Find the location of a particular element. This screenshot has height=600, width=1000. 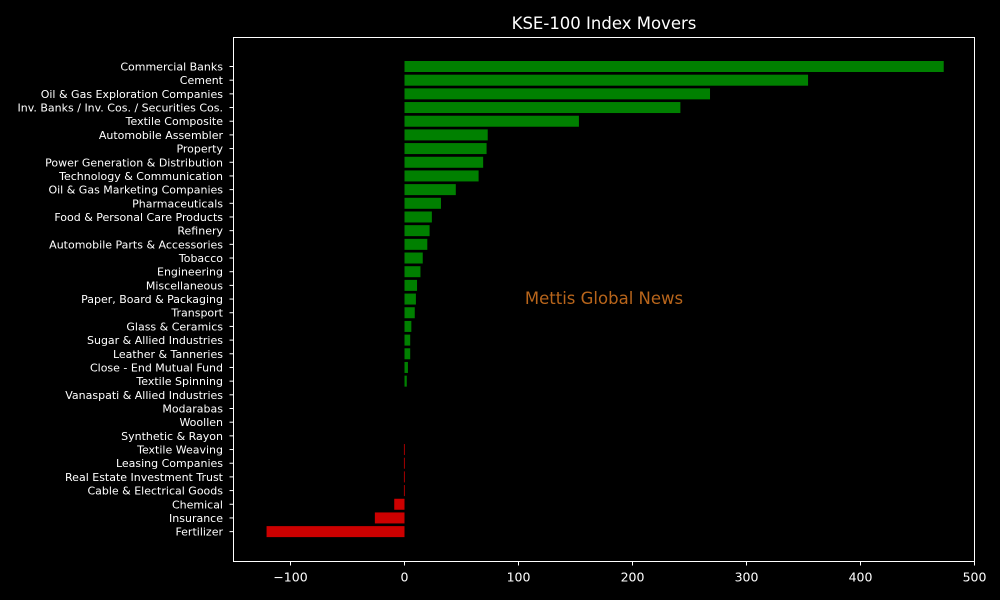

bar-cable-electrical-goods is located at coordinates (404, 491).